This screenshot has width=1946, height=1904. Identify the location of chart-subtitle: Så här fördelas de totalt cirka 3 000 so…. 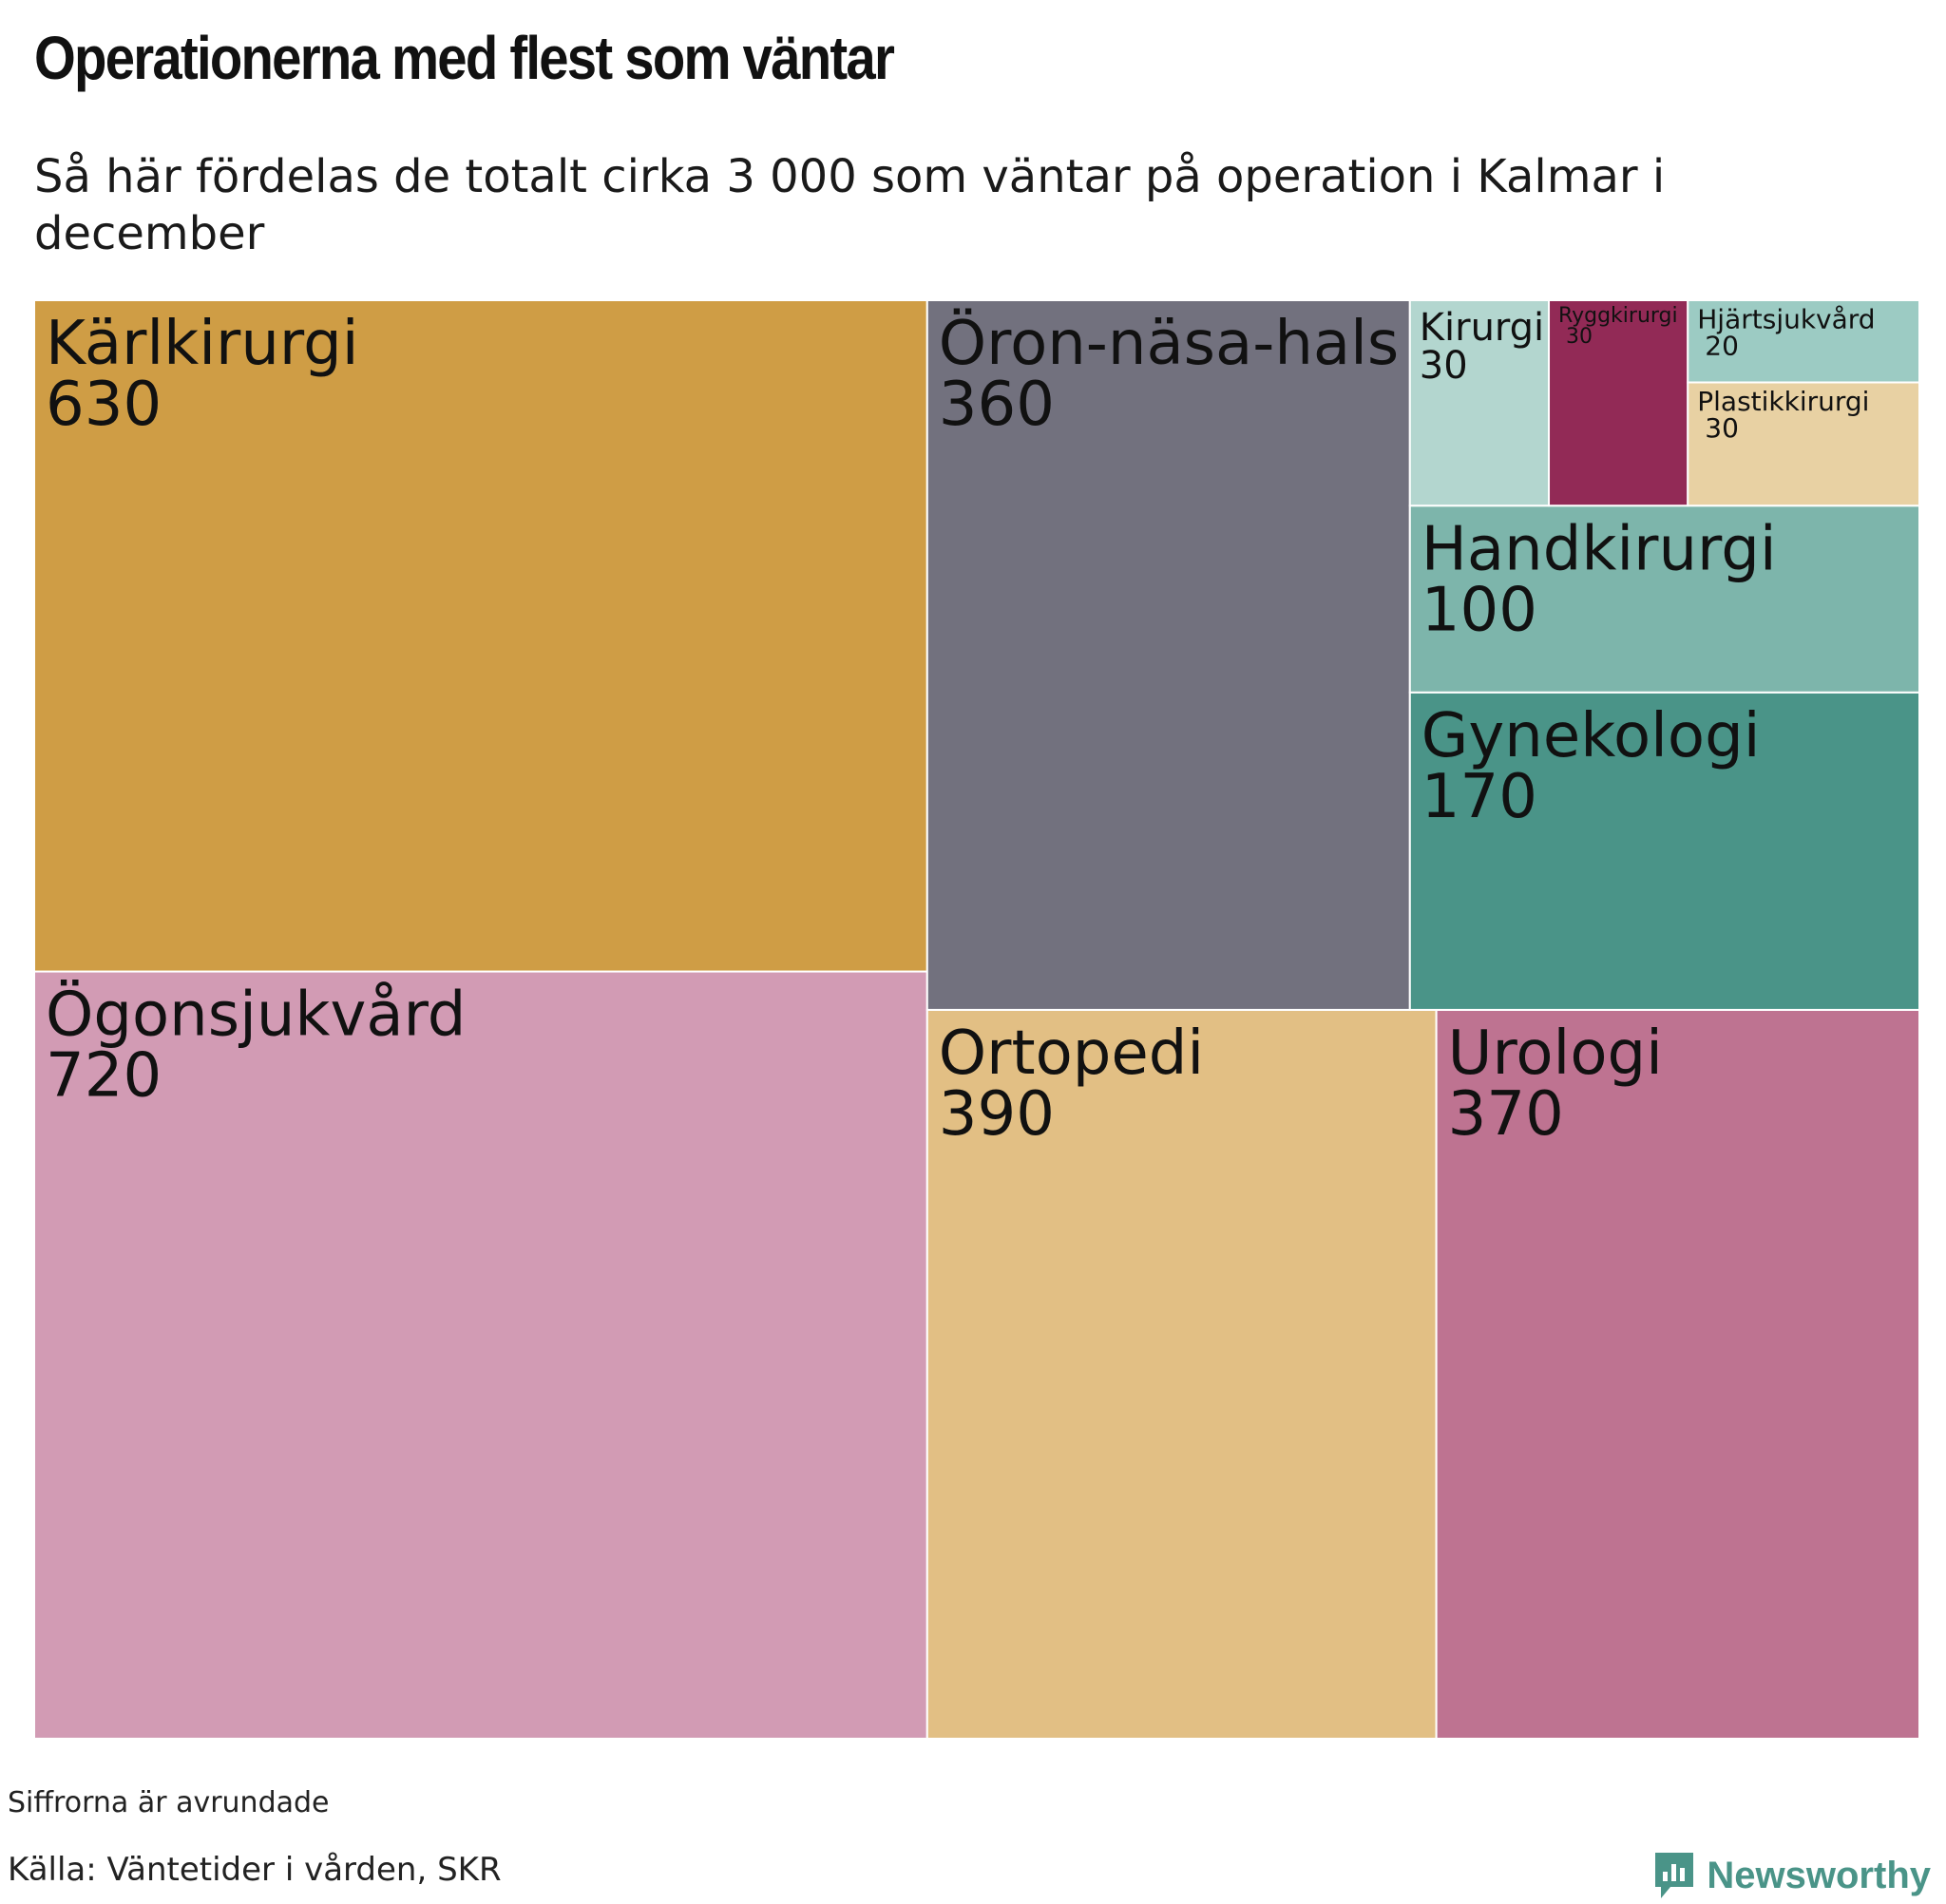
(850, 205).